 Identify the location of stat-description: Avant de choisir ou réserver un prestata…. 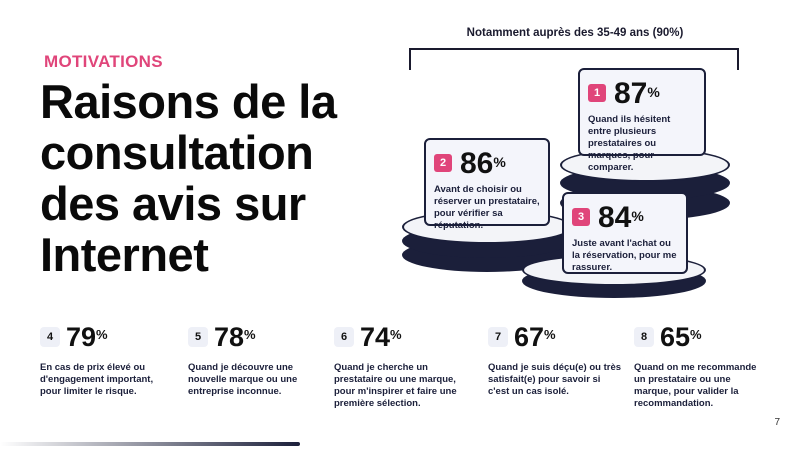
(487, 207).